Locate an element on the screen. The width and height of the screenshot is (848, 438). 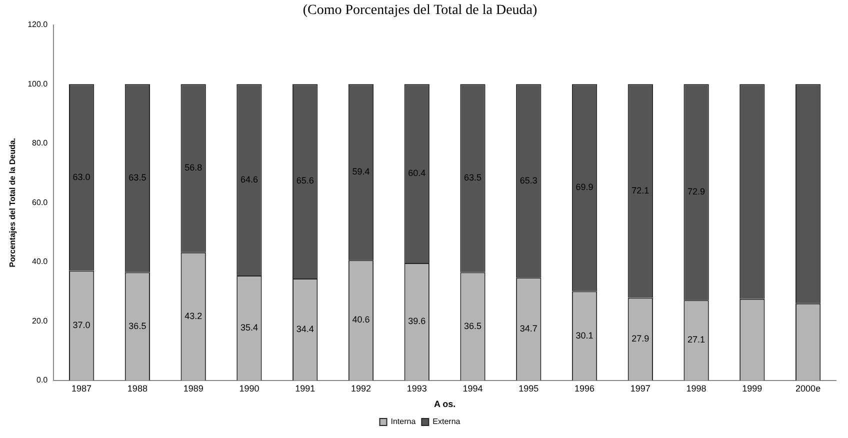
data-label: 27.1 is located at coordinates (697, 339).